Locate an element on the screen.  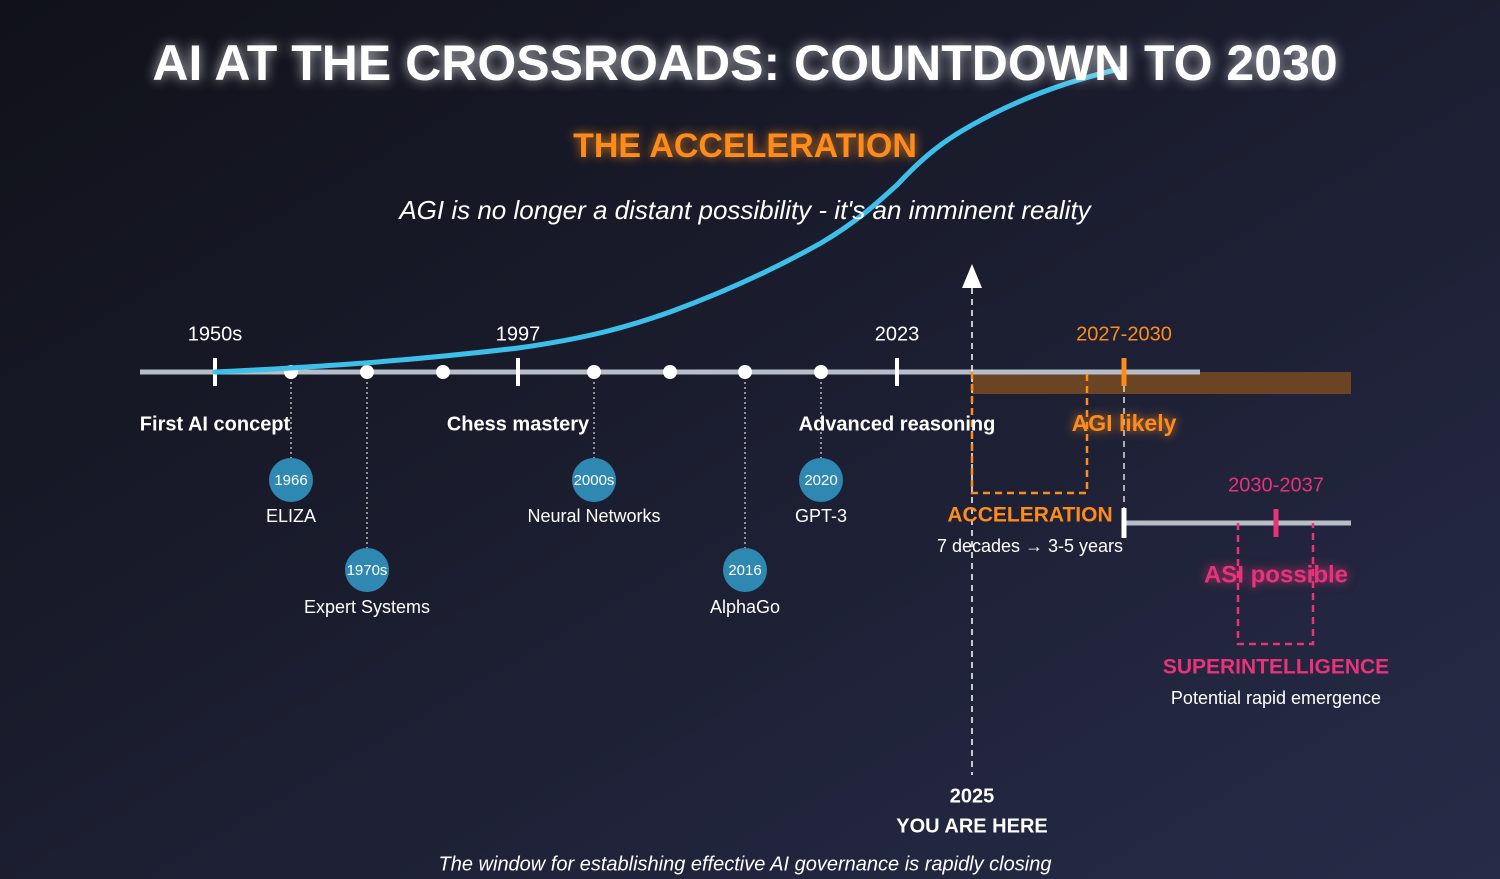
acceleration-box is located at coordinates (1029, 433).